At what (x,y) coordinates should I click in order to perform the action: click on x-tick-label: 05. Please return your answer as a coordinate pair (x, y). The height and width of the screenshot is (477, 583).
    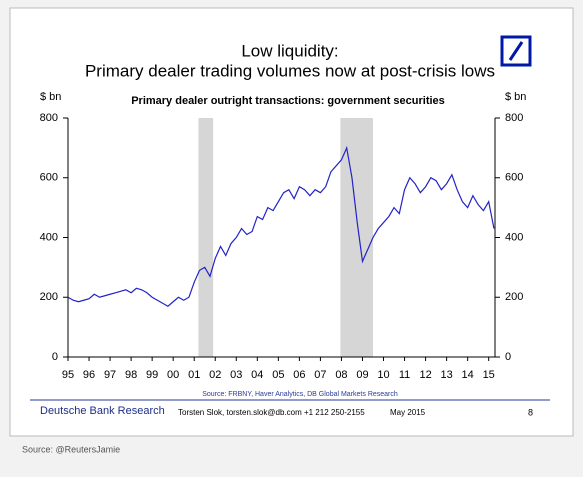
    Looking at the image, I should click on (278, 375).